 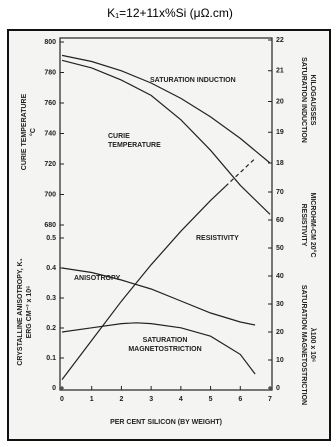 What do you see at coordinates (280, 360) in the screenshot?
I see `y-tick-label: 10` at bounding box center [280, 360].